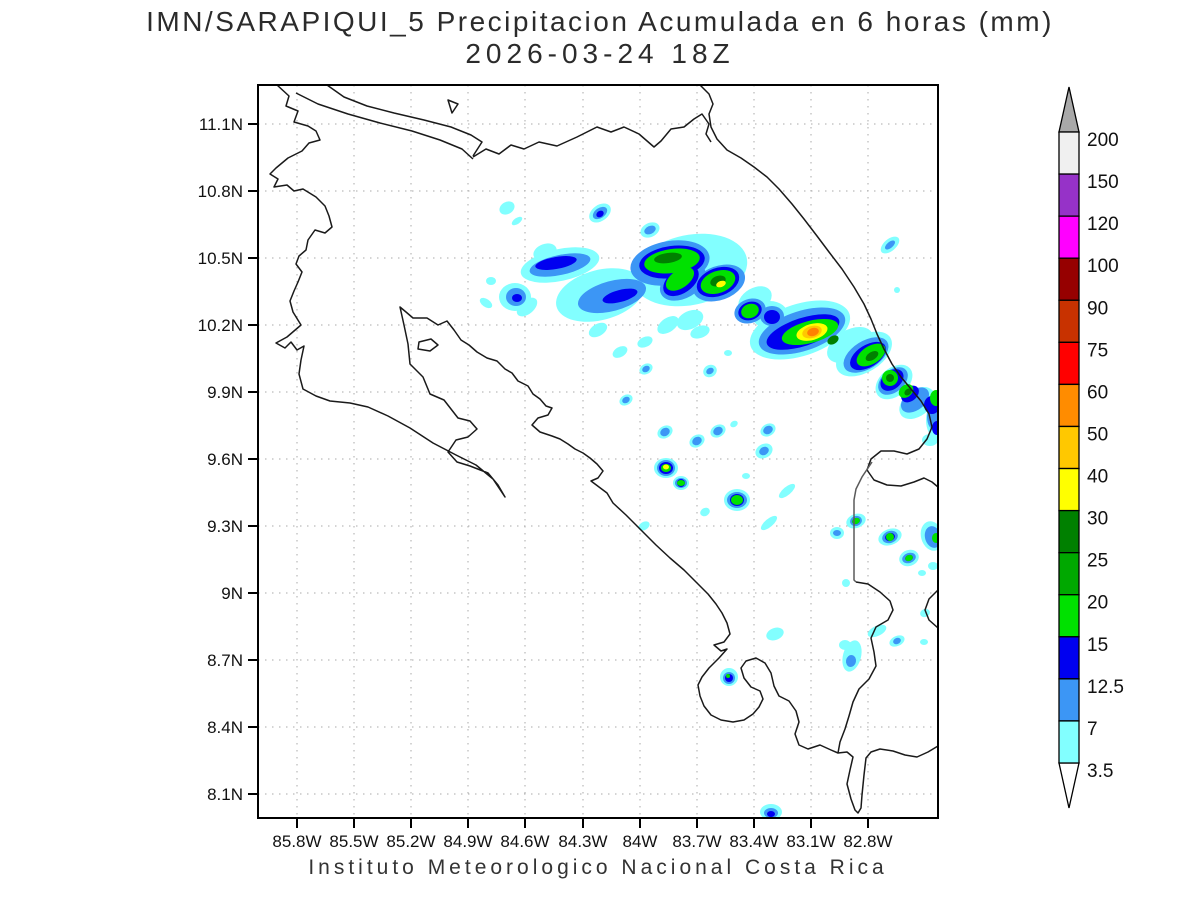 The width and height of the screenshot is (1200, 900). What do you see at coordinates (1091, 447) in the screenshot?
I see `colorbar-legend: 200 150 120 100 90 75 60 50 40 30 25 20 15 12.5 7 3.5` at bounding box center [1091, 447].